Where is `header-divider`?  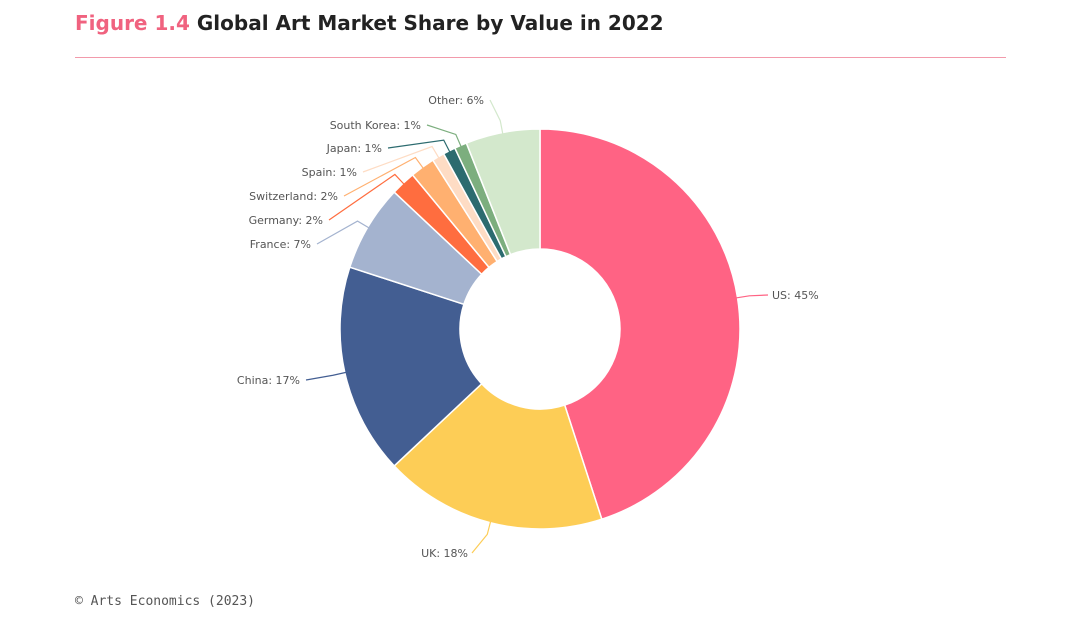
header-divider is located at coordinates (540, 57).